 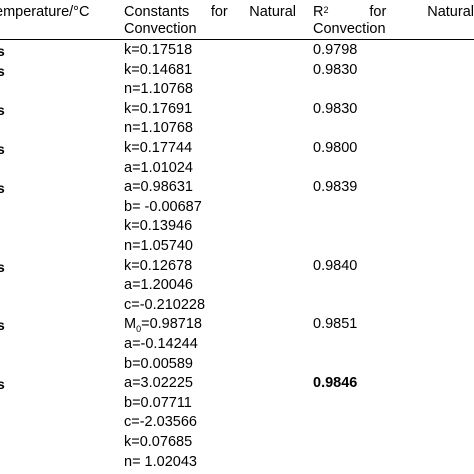 What do you see at coordinates (393, 12) in the screenshot?
I see `header-r2-line1: R2 for Natural` at bounding box center [393, 12].